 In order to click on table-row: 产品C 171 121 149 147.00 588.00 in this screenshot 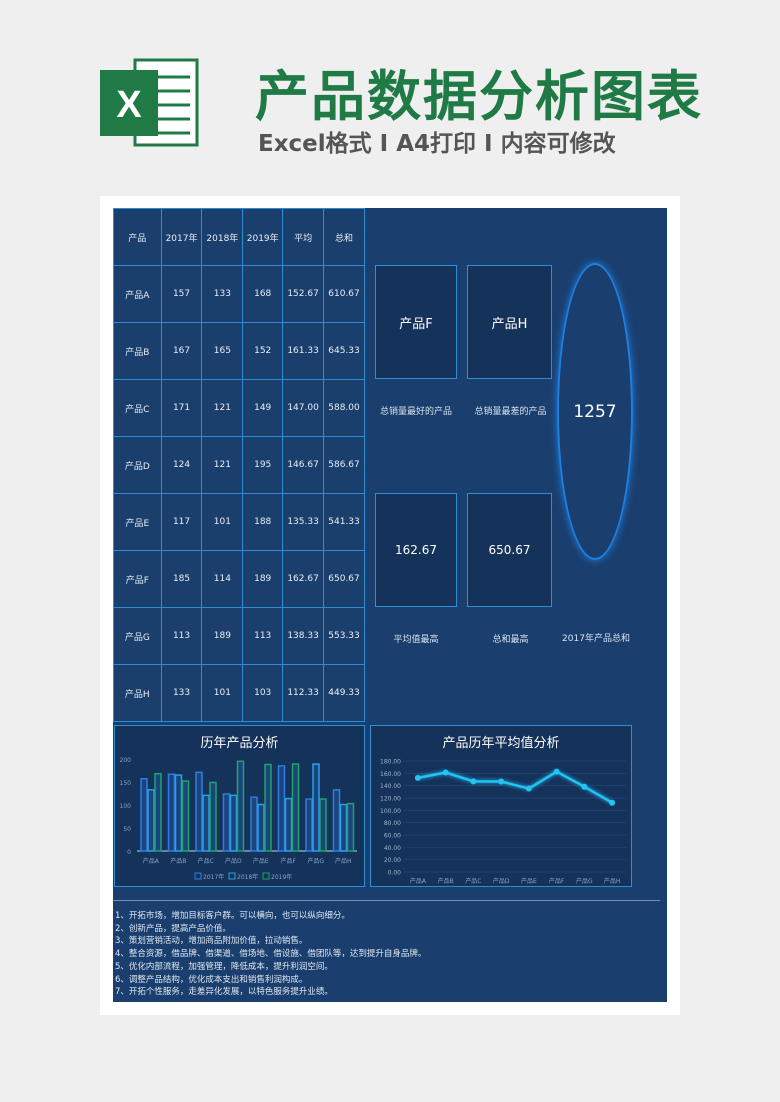, I will do `click(239, 408)`.